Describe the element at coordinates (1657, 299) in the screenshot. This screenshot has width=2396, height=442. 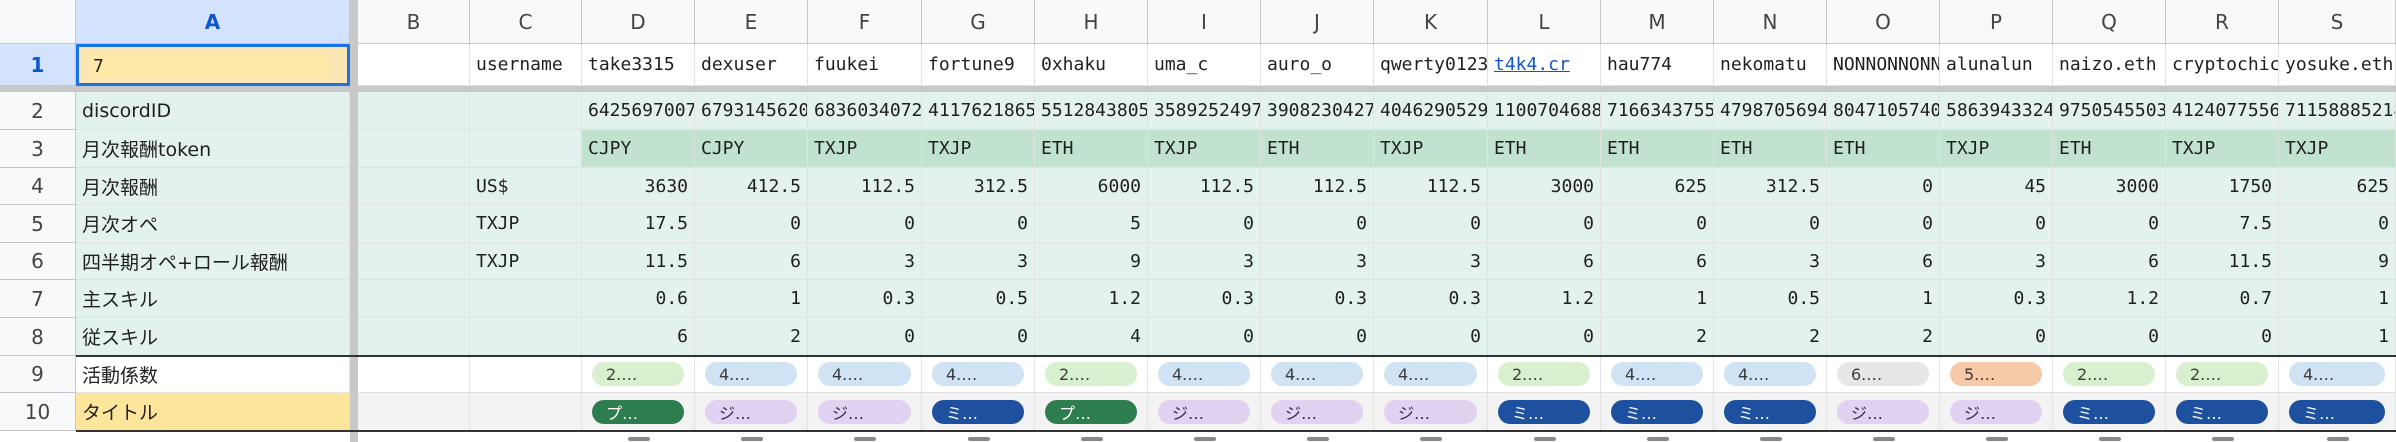
I see `main-skill-cell: 1` at that location.